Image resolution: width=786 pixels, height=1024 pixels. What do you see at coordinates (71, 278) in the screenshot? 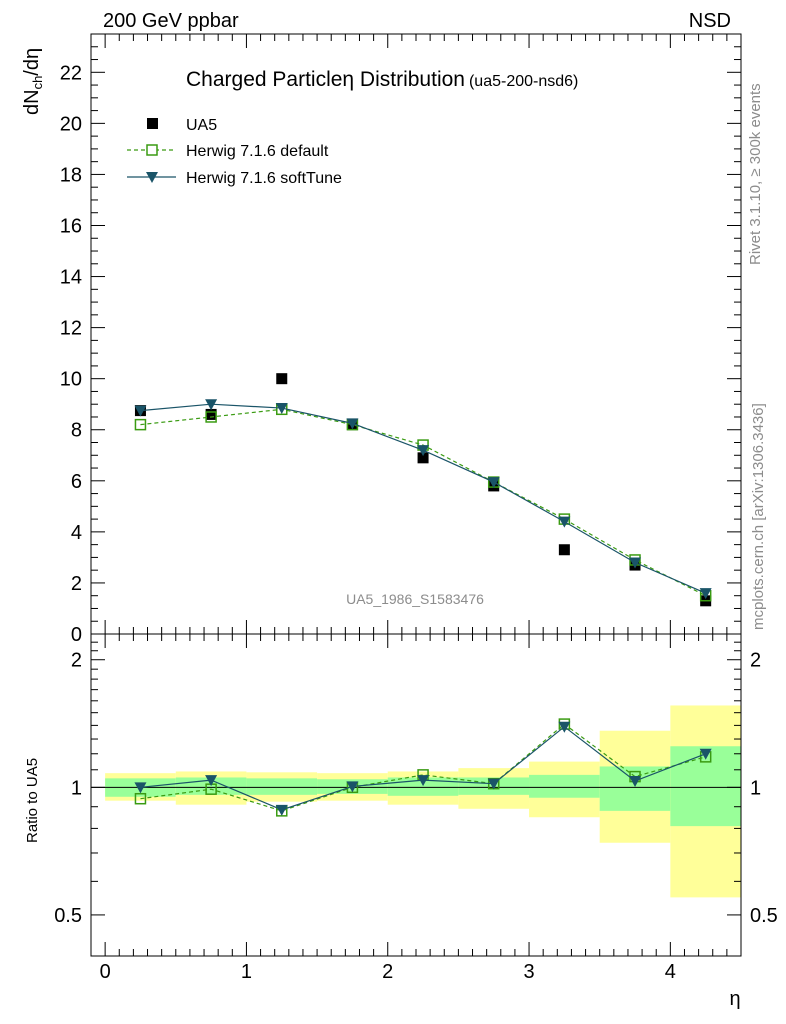
I see `main-ytick-label: 14` at bounding box center [71, 278].